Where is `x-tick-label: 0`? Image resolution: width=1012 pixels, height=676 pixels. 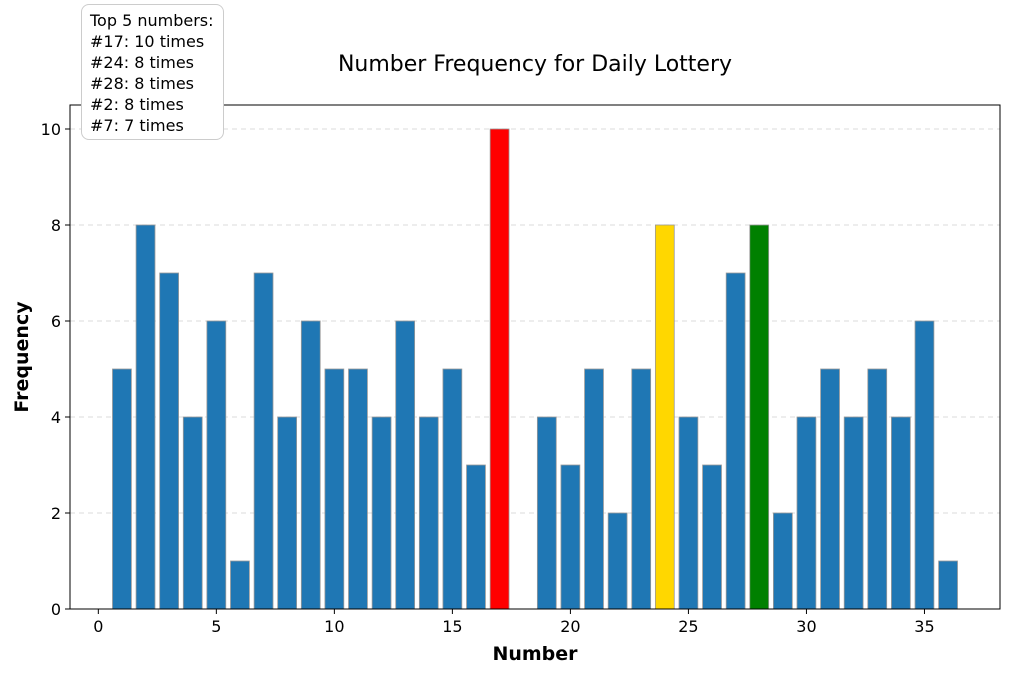
x-tick-label: 0 is located at coordinates (98, 626).